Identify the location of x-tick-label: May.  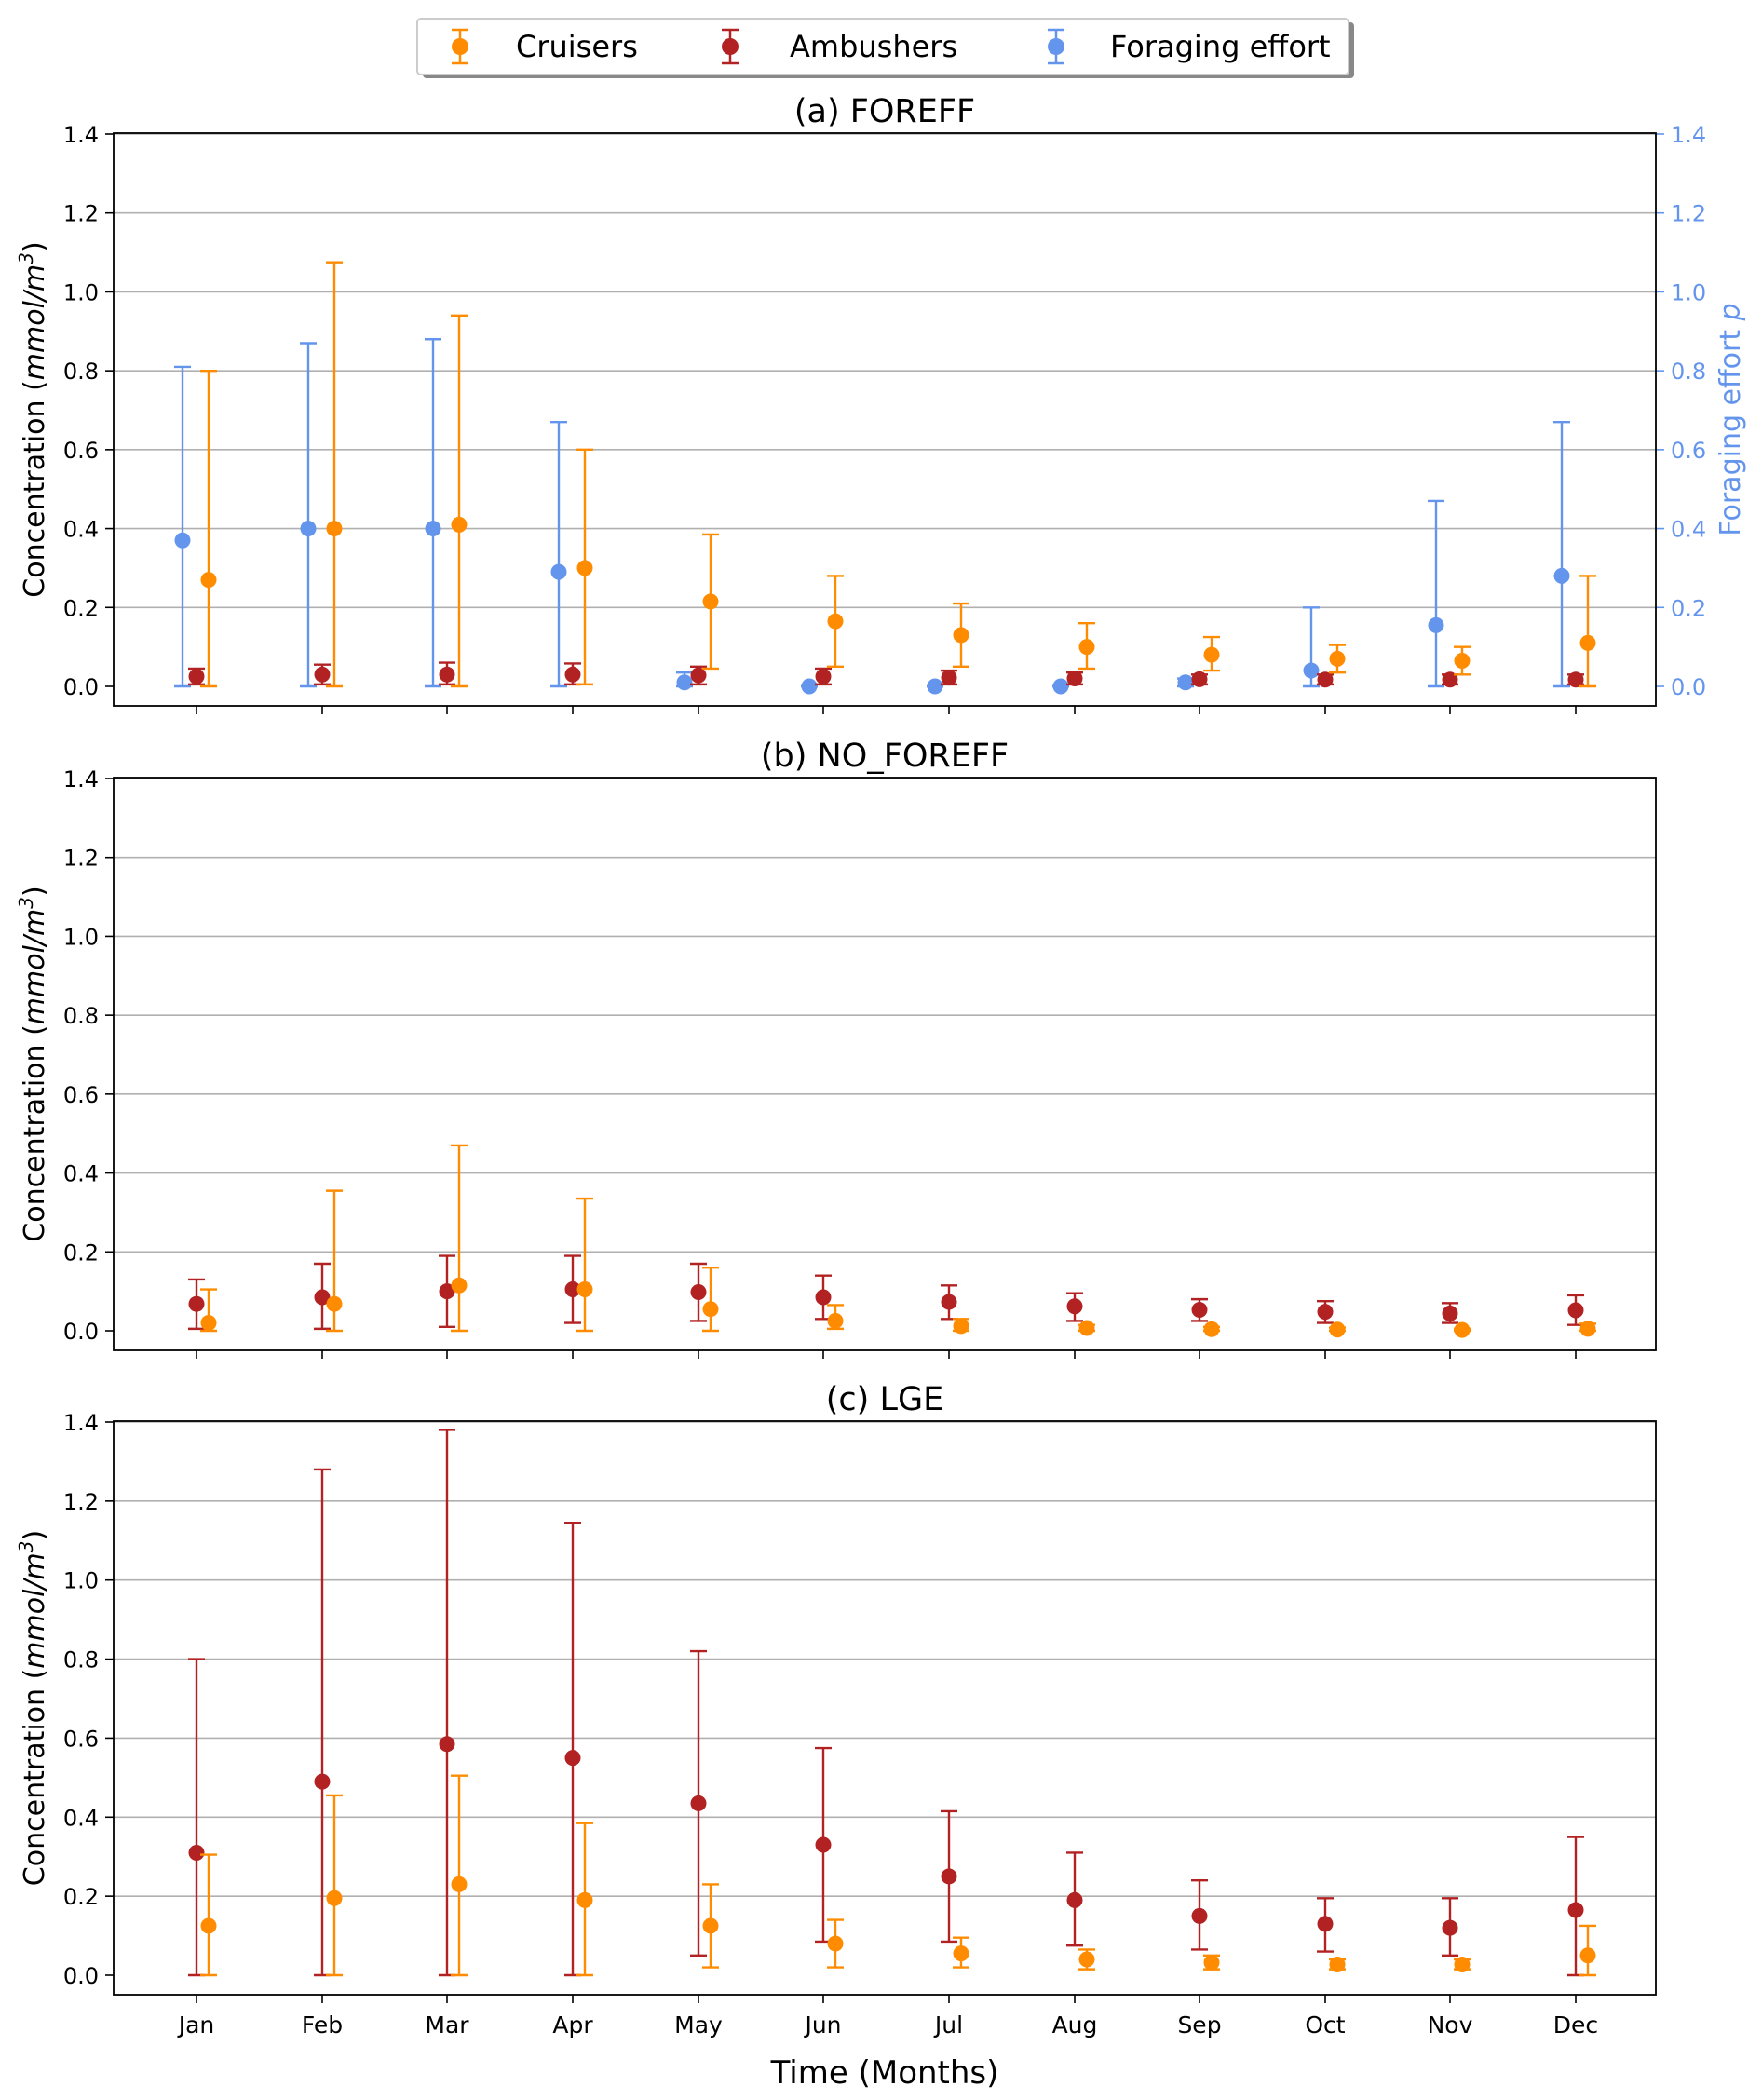
(698, 2025).